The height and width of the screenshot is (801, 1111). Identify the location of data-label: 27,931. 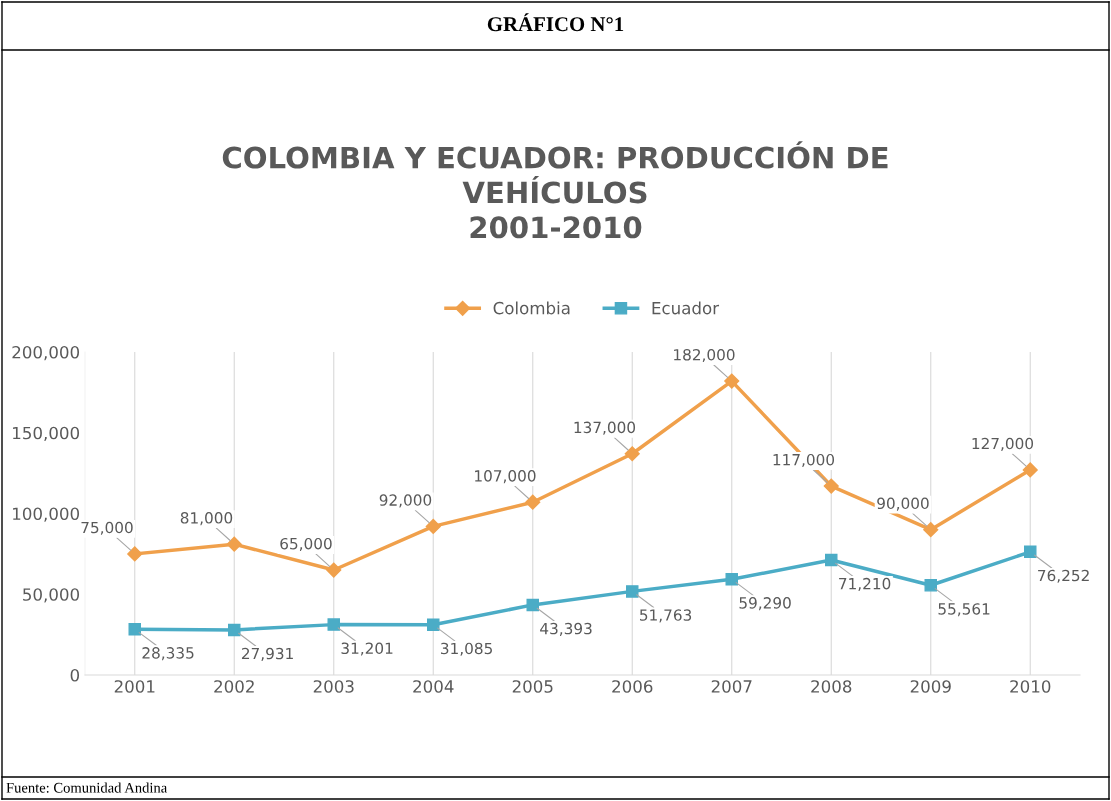
(267, 654).